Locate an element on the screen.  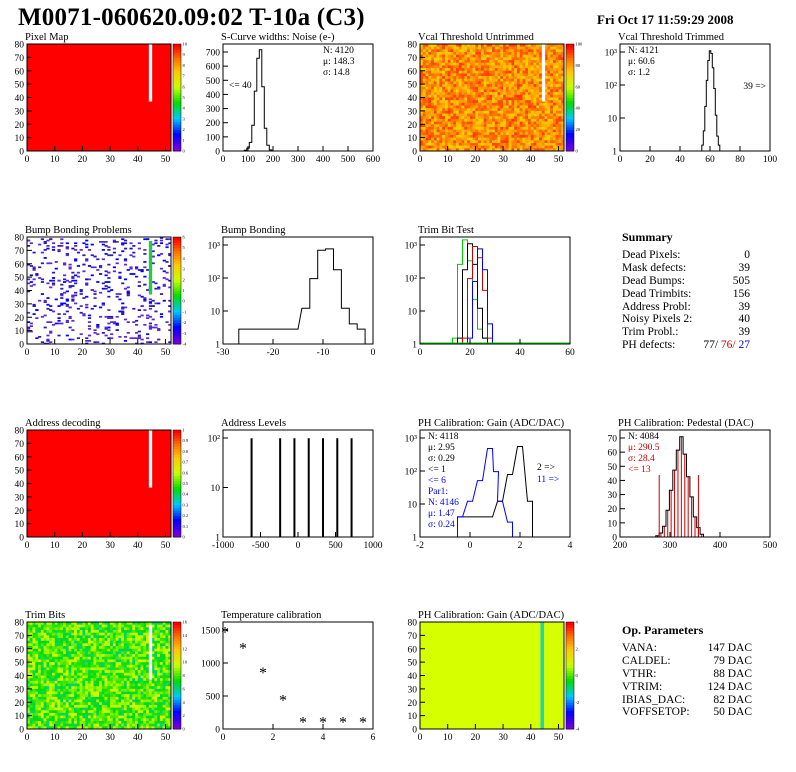
y-tick-label: 70 is located at coordinates (20, 445).